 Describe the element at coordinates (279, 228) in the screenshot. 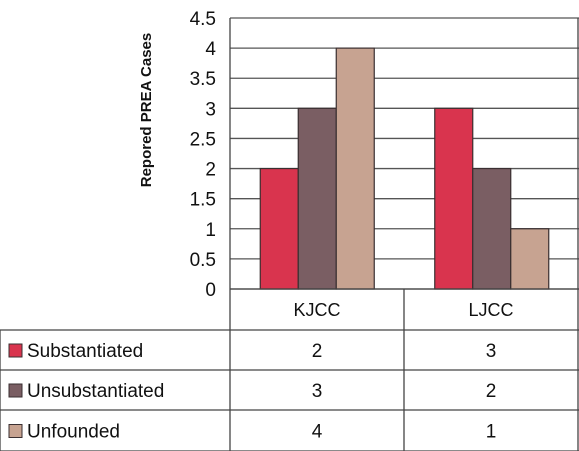

I see `bar-substantiated-kjcc` at that location.